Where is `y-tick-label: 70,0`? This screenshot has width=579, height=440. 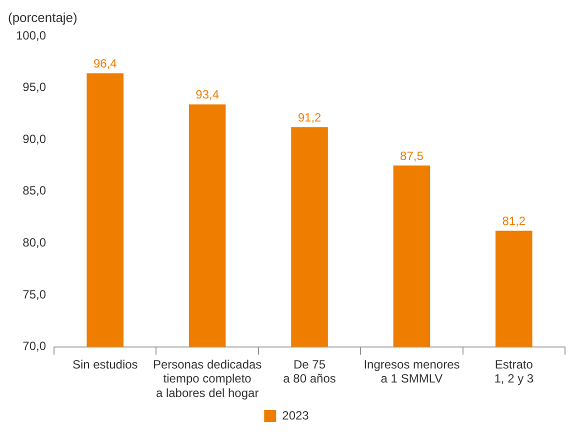 y-tick-label: 70,0 is located at coordinates (34, 346).